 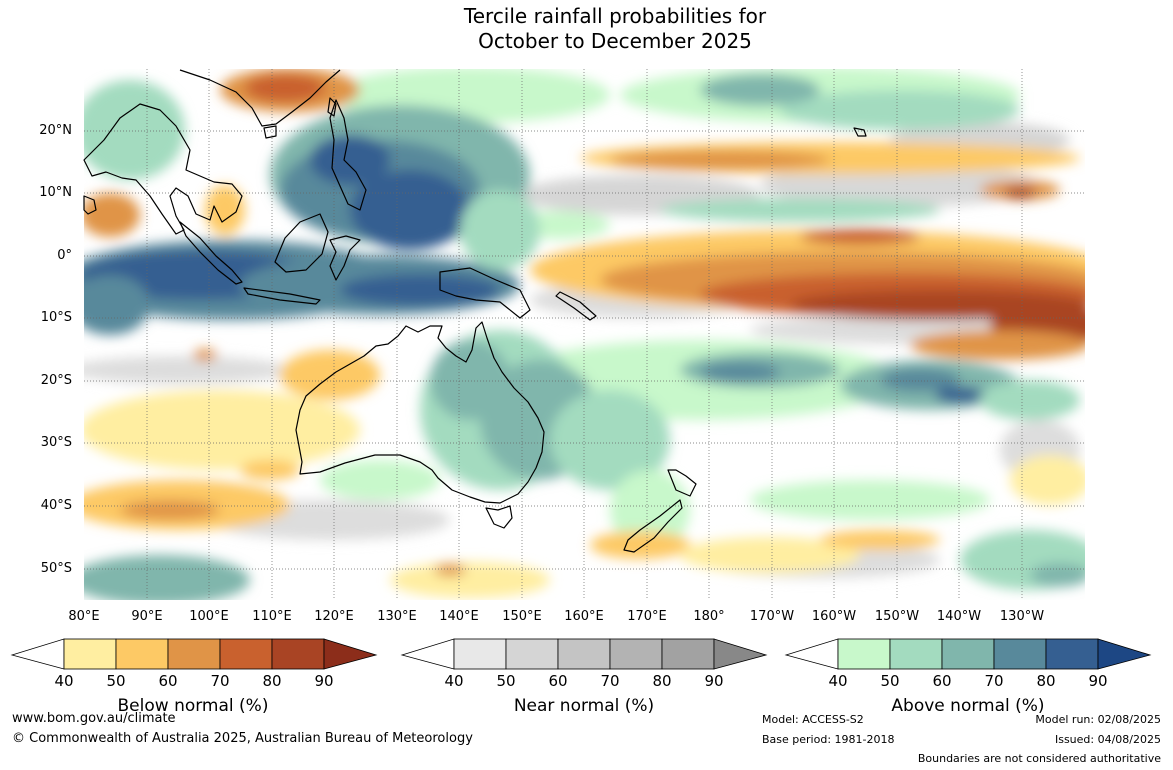 What do you see at coordinates (272, 681) in the screenshot?
I see `cbar-below-tick-80: 80` at bounding box center [272, 681].